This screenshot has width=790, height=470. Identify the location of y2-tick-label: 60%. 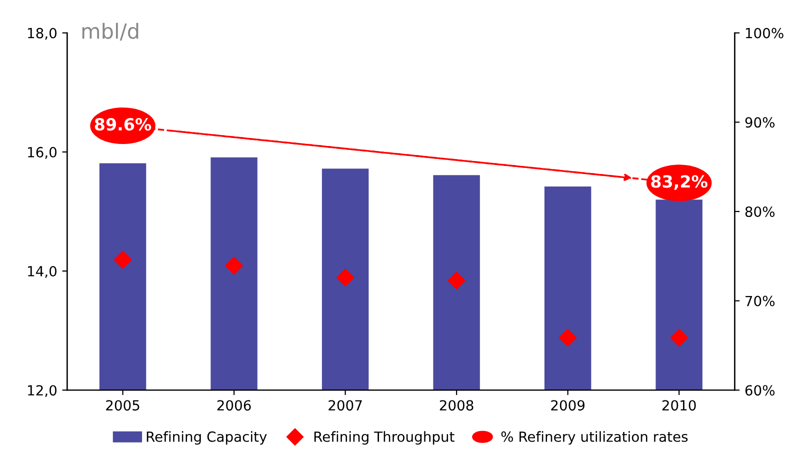
(760, 390).